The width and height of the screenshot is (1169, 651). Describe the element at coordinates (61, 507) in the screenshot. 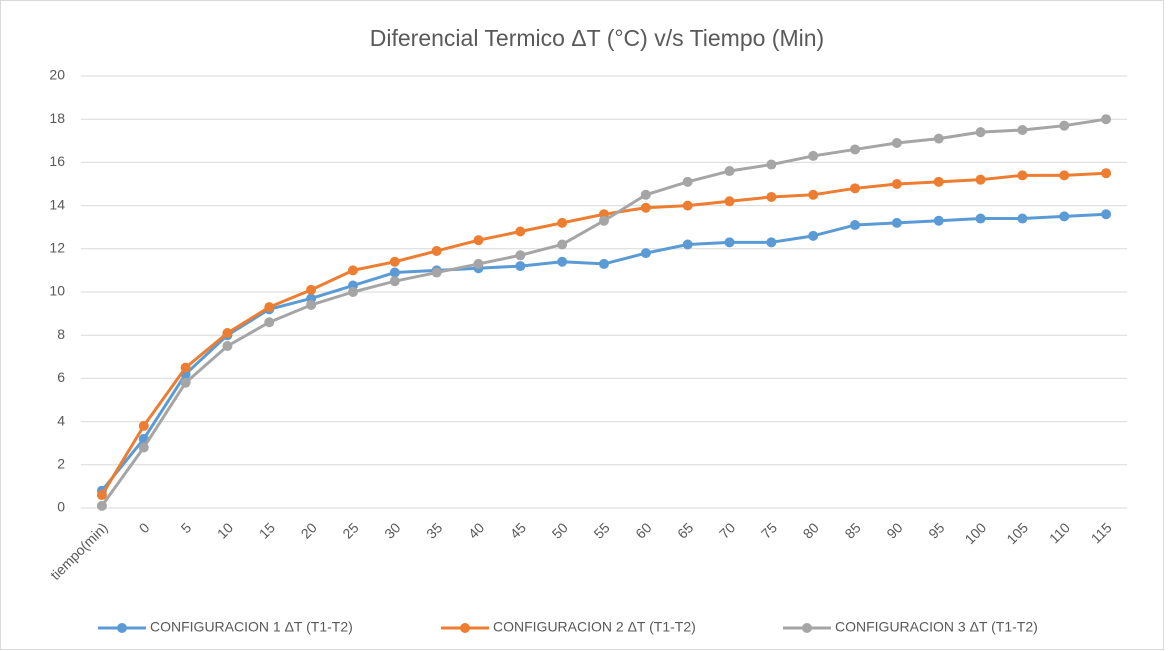

I see `y-tick-label: 0` at that location.